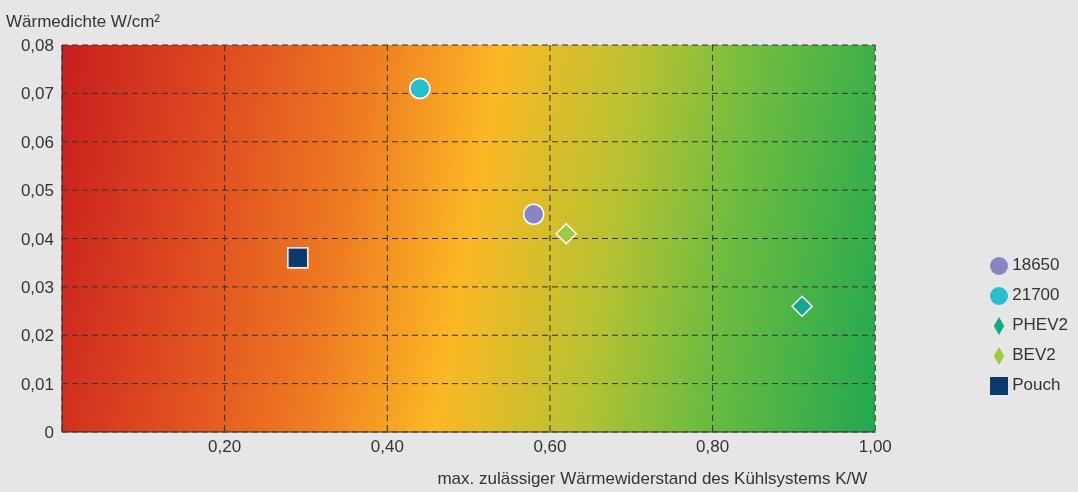 Image resolution: width=1078 pixels, height=492 pixels. Describe the element at coordinates (37, 94) in the screenshot. I see `y-tick-label: 0,07` at that location.